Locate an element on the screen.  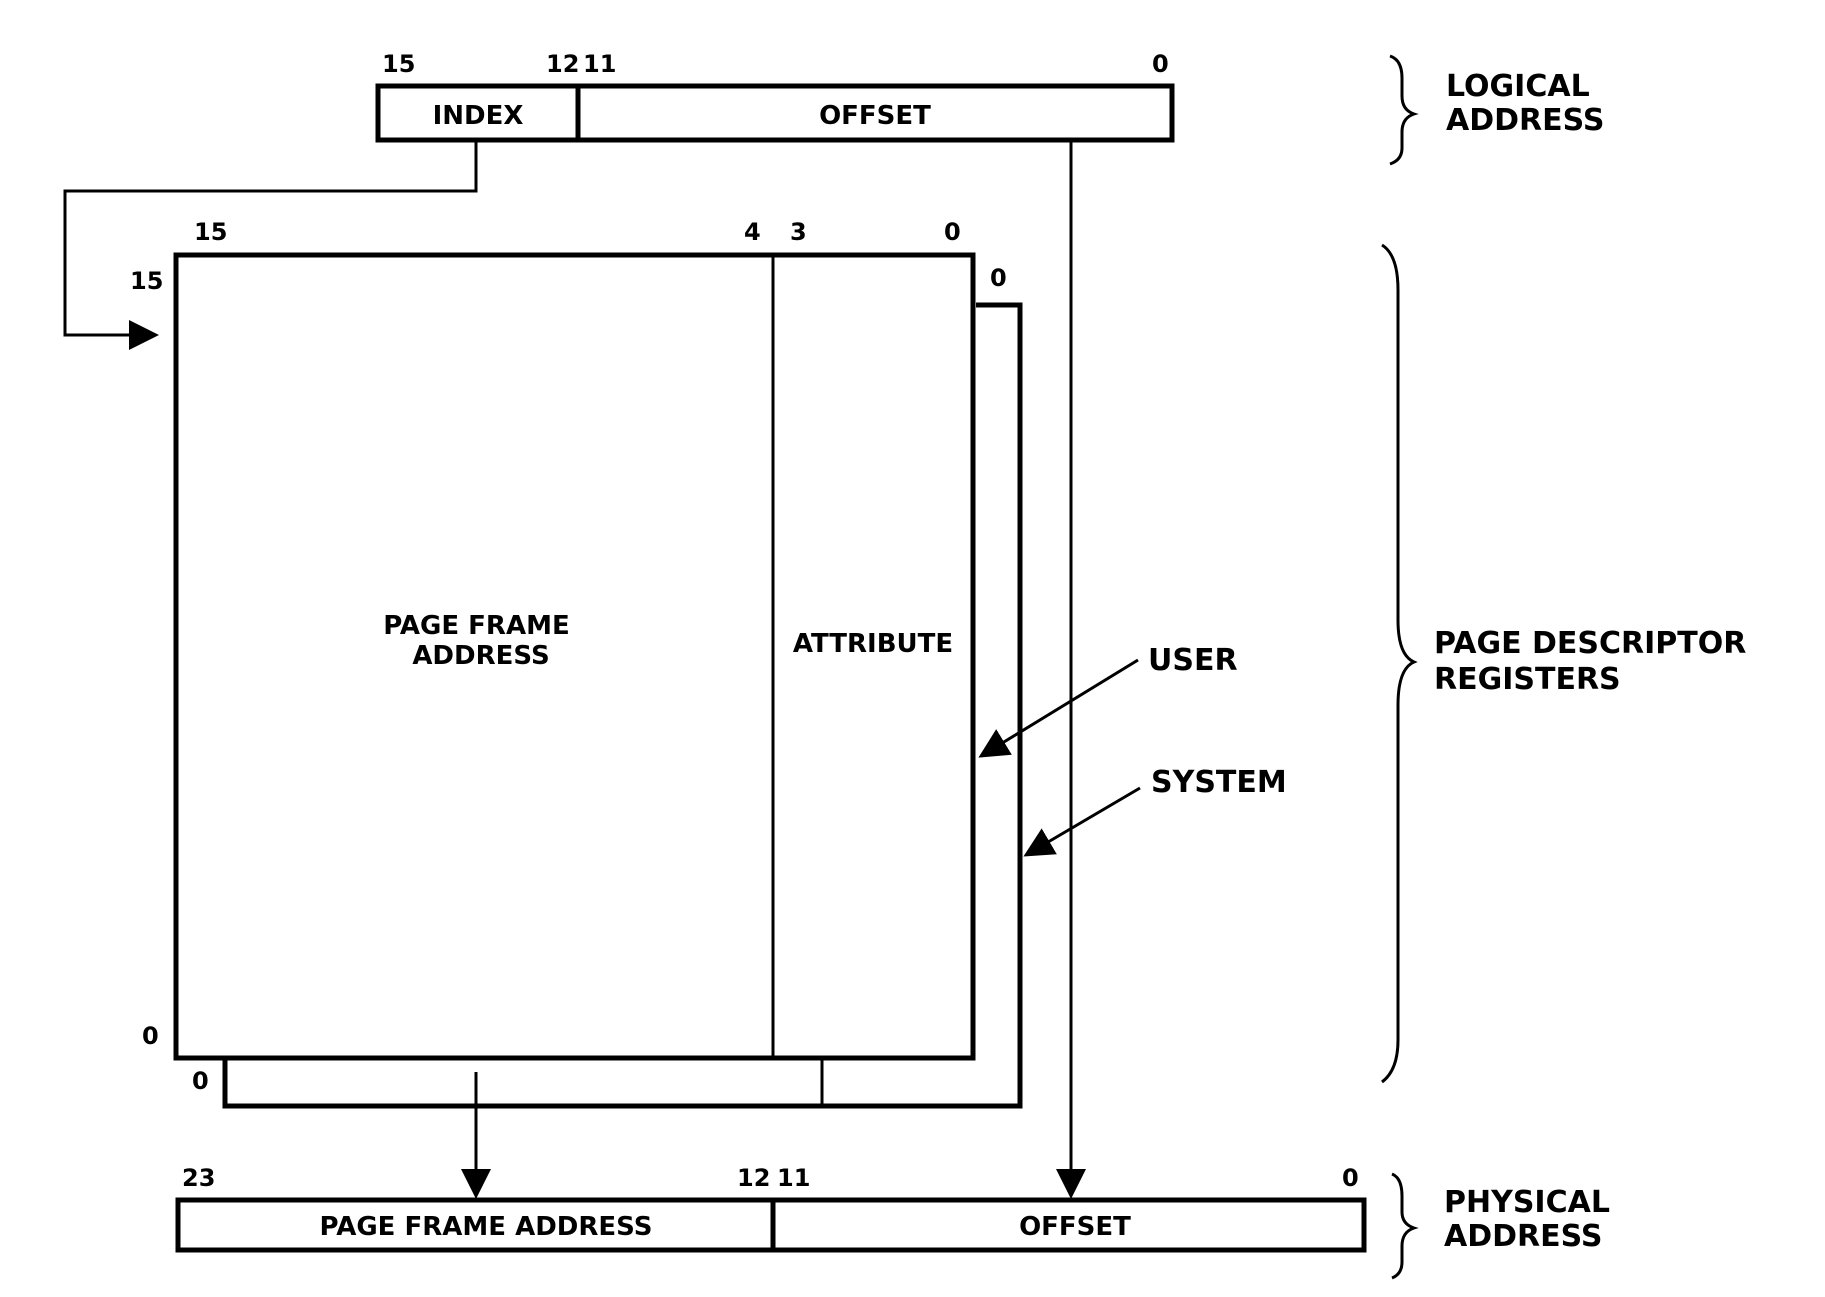
physical-page-frame-label: PAGE FRAME ADDRESS is located at coordinates (486, 1227).